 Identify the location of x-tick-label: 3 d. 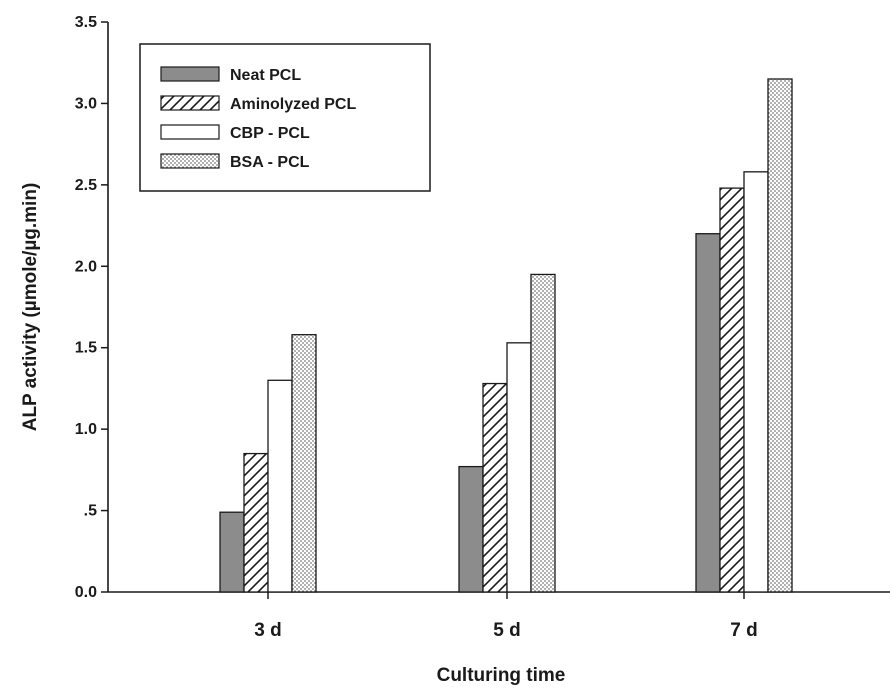
(267, 630).